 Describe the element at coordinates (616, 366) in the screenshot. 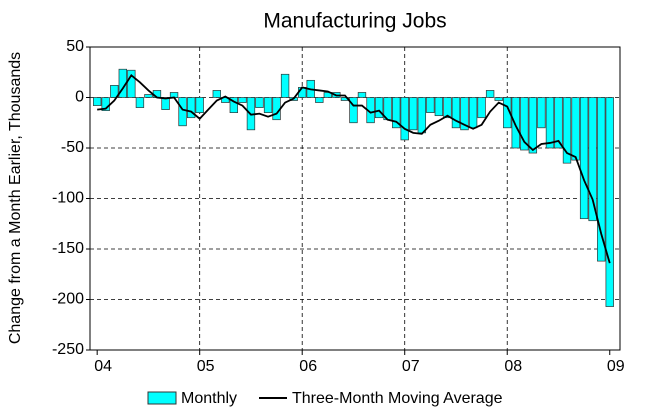

I see `x-tick-label: 09` at that location.